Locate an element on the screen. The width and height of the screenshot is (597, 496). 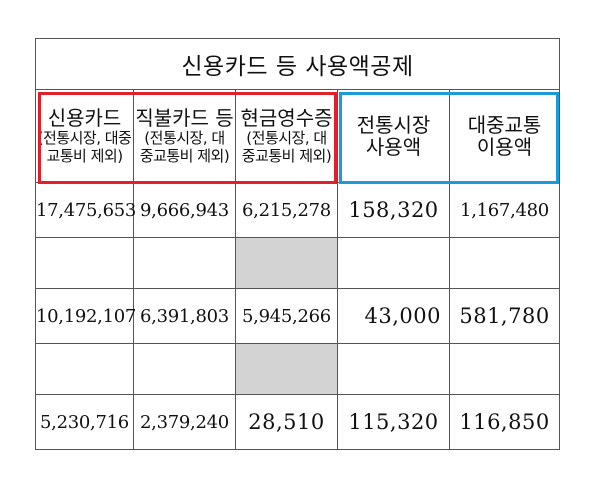
header-main: 현금영수증 is located at coordinates (286, 118).